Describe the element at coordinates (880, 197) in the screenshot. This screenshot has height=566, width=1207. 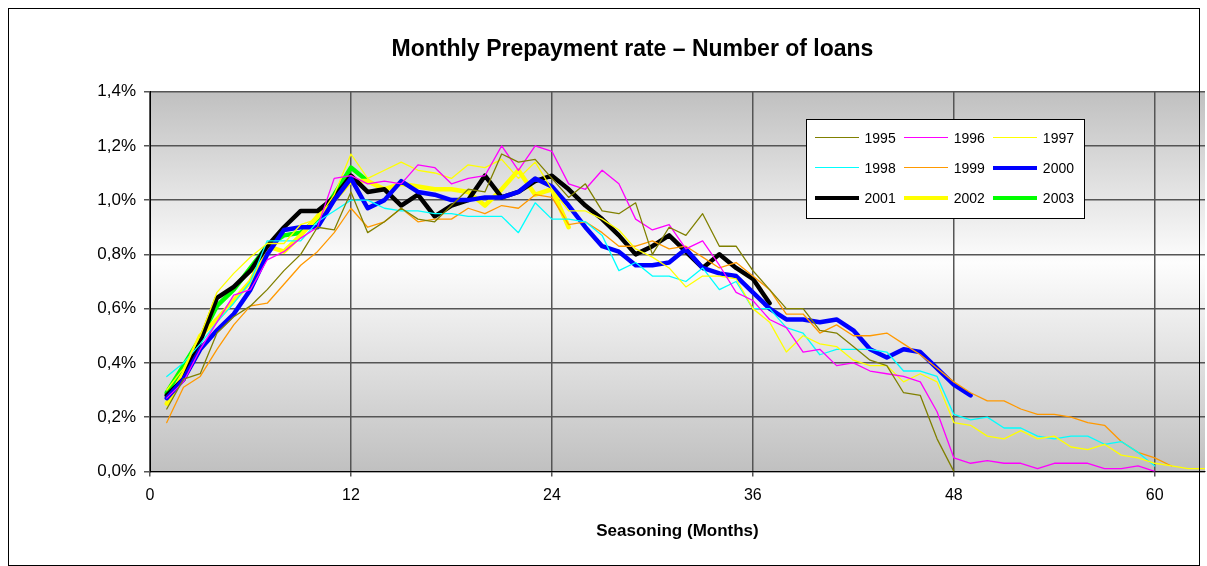
I see `legend-label: 2001` at that location.